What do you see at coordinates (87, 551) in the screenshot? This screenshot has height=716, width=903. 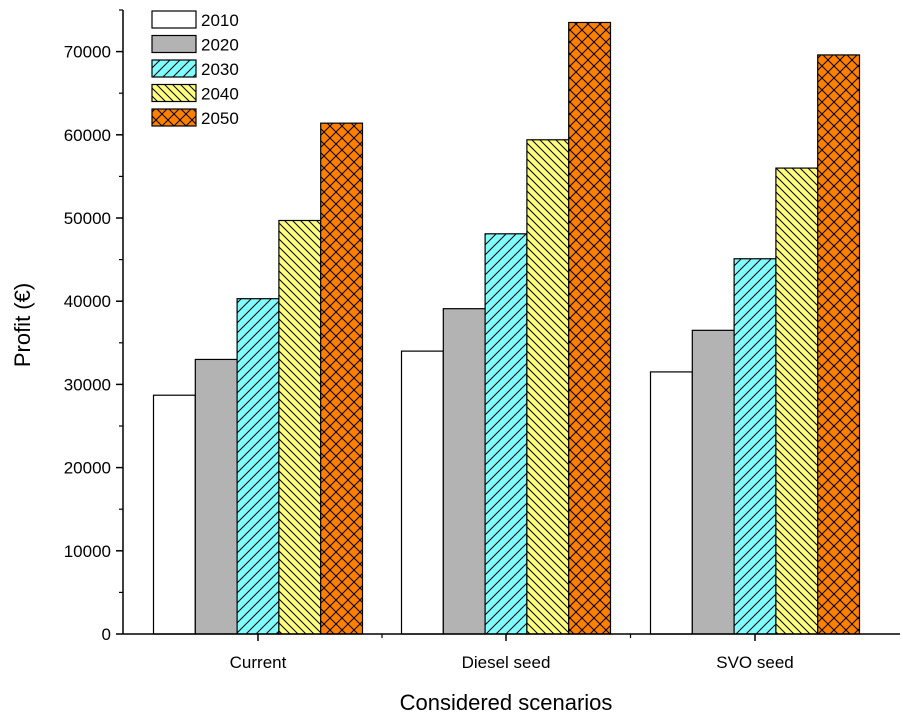 I see `y-tick-label: 10000` at bounding box center [87, 551].